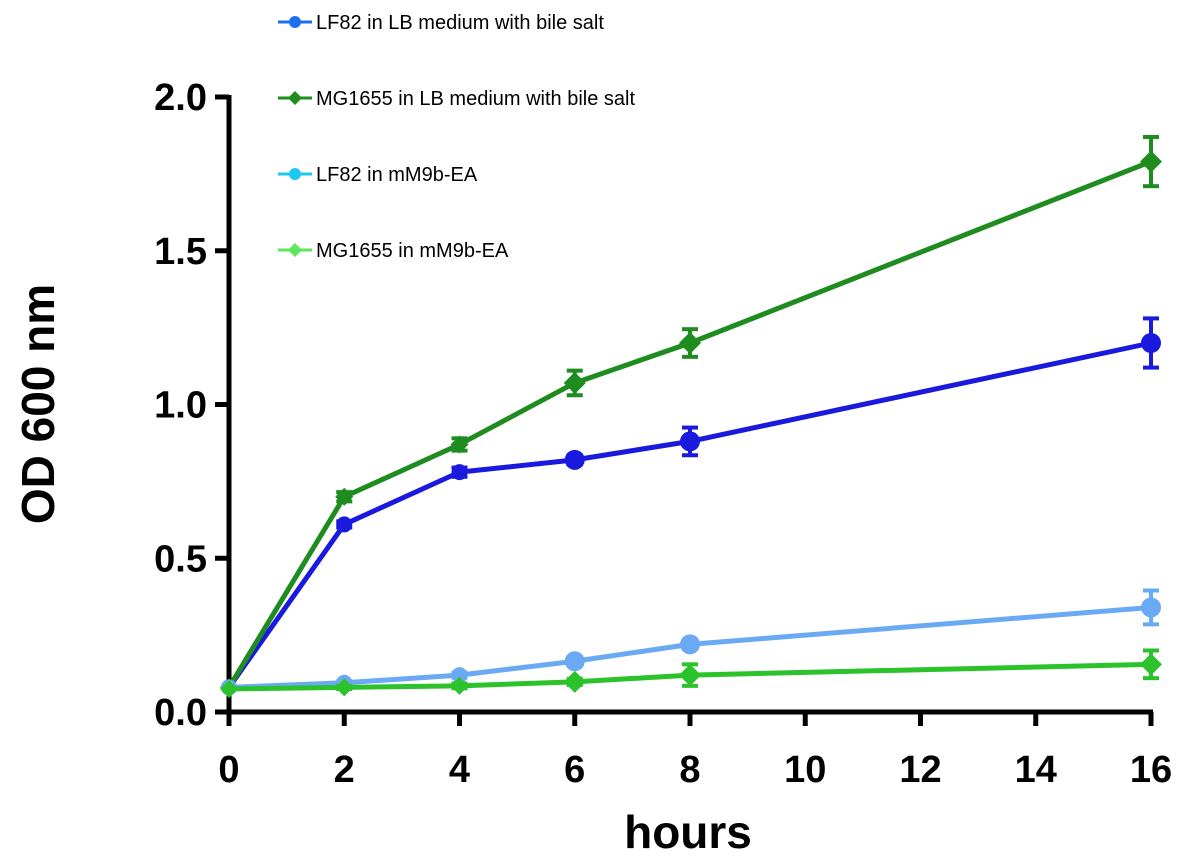  What do you see at coordinates (1151, 770) in the screenshot?
I see `x-tick-label: 16` at bounding box center [1151, 770].